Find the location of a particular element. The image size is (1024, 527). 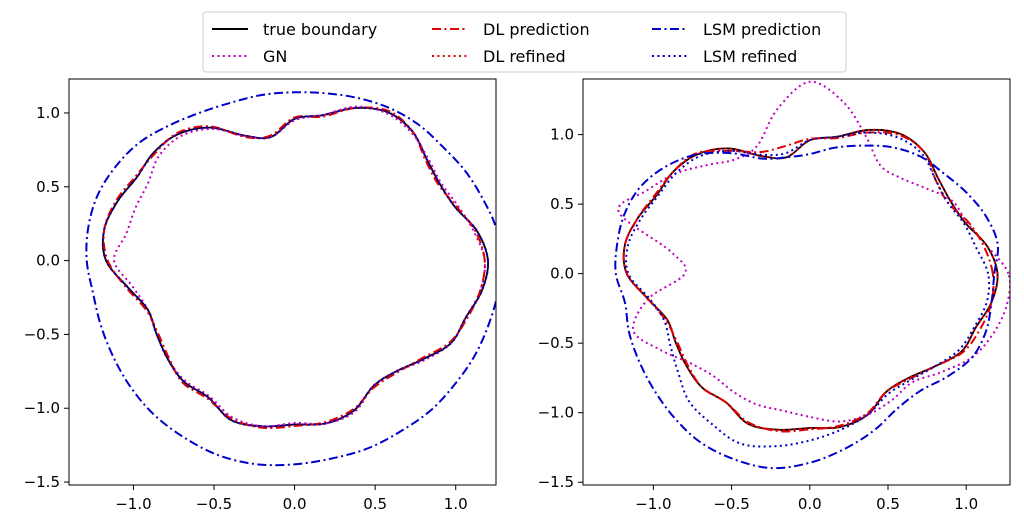

legend-label: LSM prediction is located at coordinates (762, 29).